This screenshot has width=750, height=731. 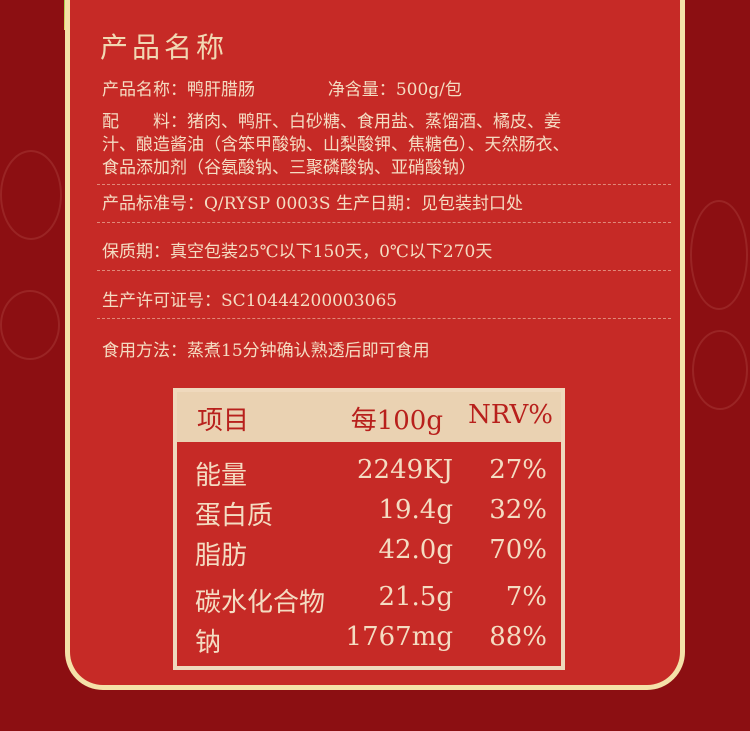 I want to click on usage-row: 食用方法：蒸煮15分钟确认熟透后即可食用, so click(x=266, y=351).